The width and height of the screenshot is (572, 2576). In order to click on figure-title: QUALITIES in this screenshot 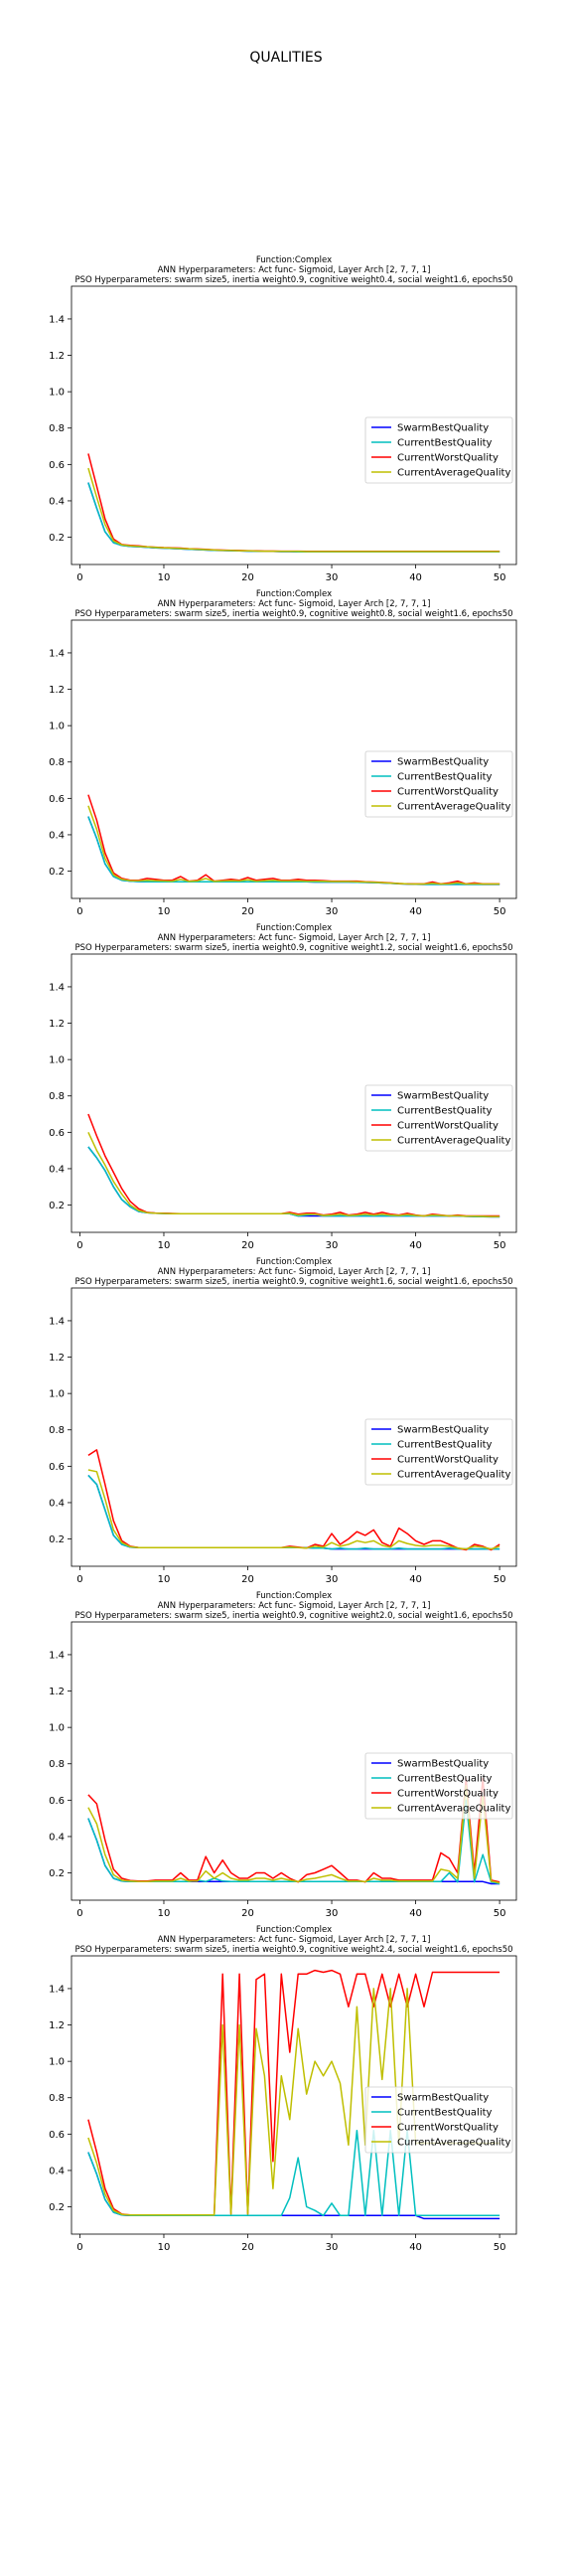, I will do `click(286, 58)`.